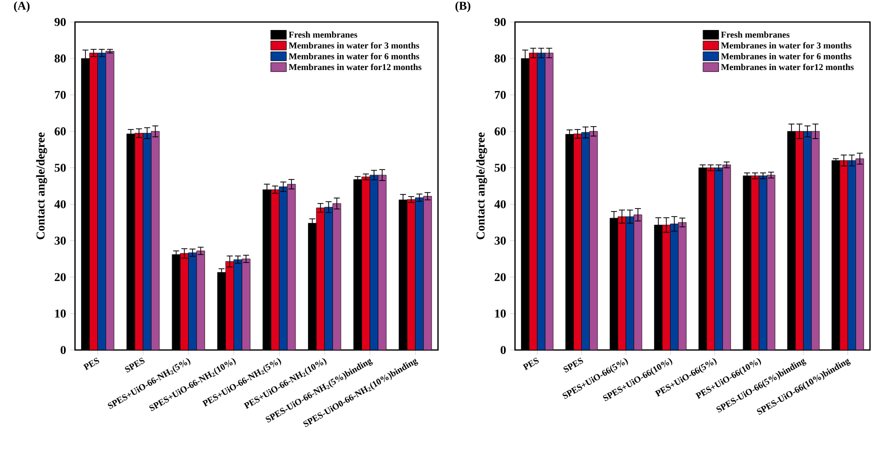  Describe the element at coordinates (22, 6) in the screenshot. I see `chart-title: (A)` at that location.